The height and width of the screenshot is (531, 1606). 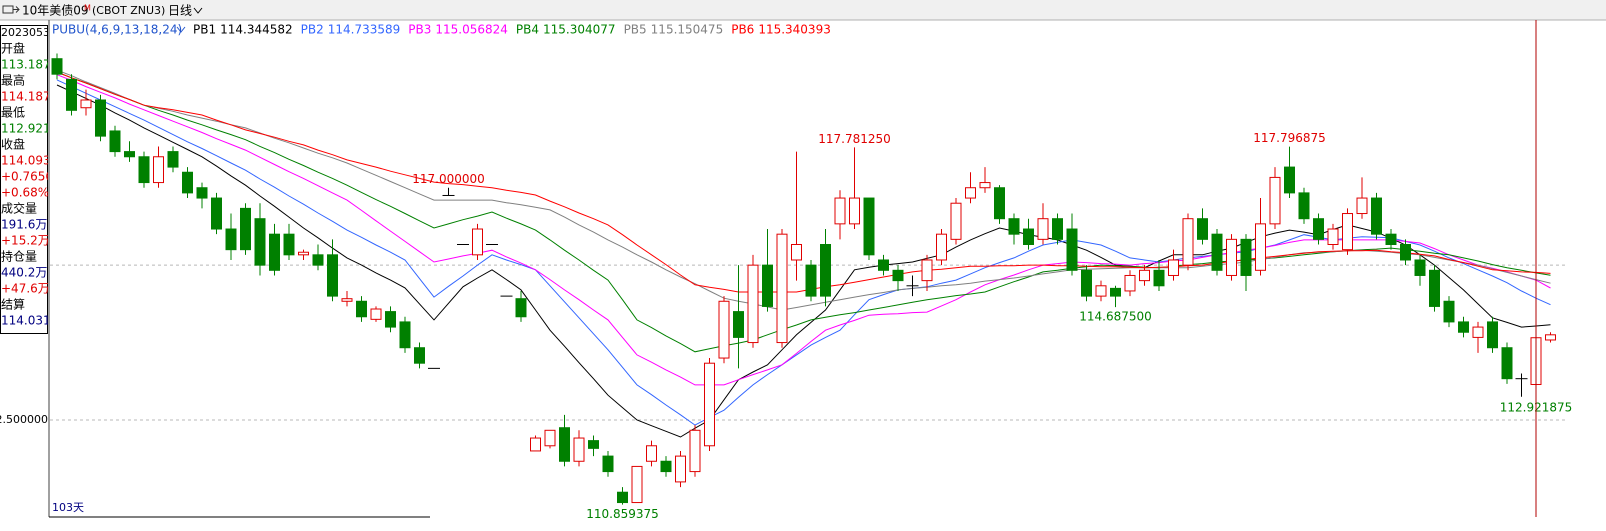 What do you see at coordinates (68, 507) in the screenshot?
I see `day-count: 103天` at bounding box center [68, 507].